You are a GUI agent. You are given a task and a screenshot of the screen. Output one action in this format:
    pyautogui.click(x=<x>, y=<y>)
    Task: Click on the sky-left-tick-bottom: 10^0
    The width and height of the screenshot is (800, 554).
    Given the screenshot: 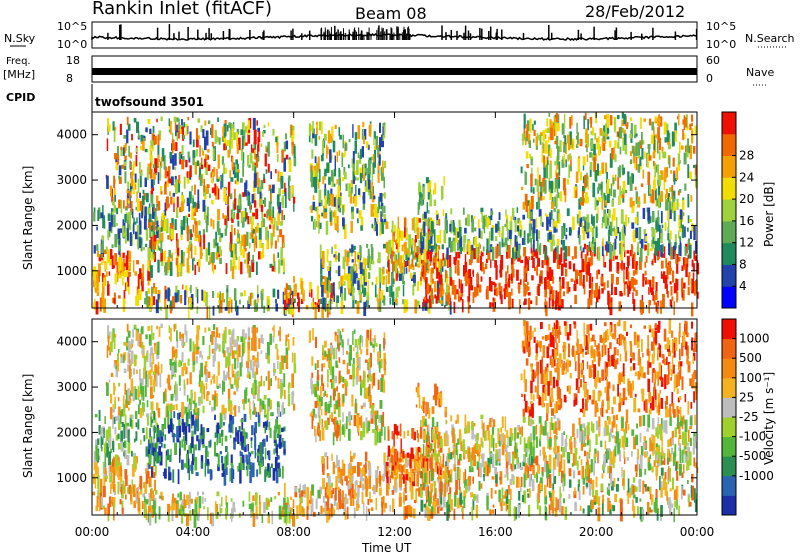 What is the action you would take?
    pyautogui.click(x=72, y=44)
    